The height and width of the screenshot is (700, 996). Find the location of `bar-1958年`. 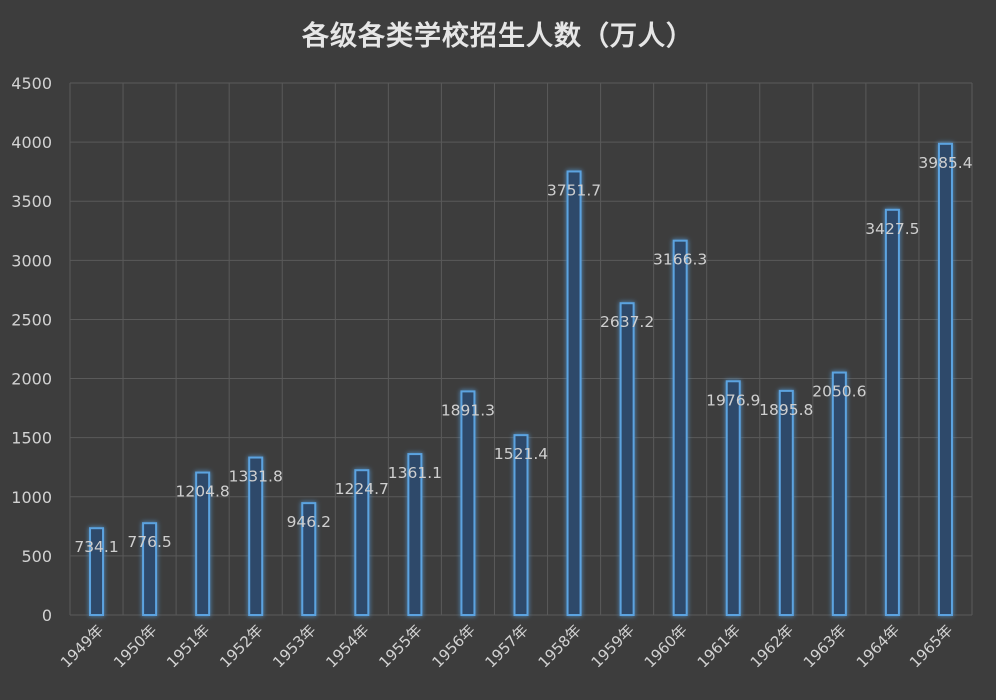

bar-1958年 is located at coordinates (574, 393).